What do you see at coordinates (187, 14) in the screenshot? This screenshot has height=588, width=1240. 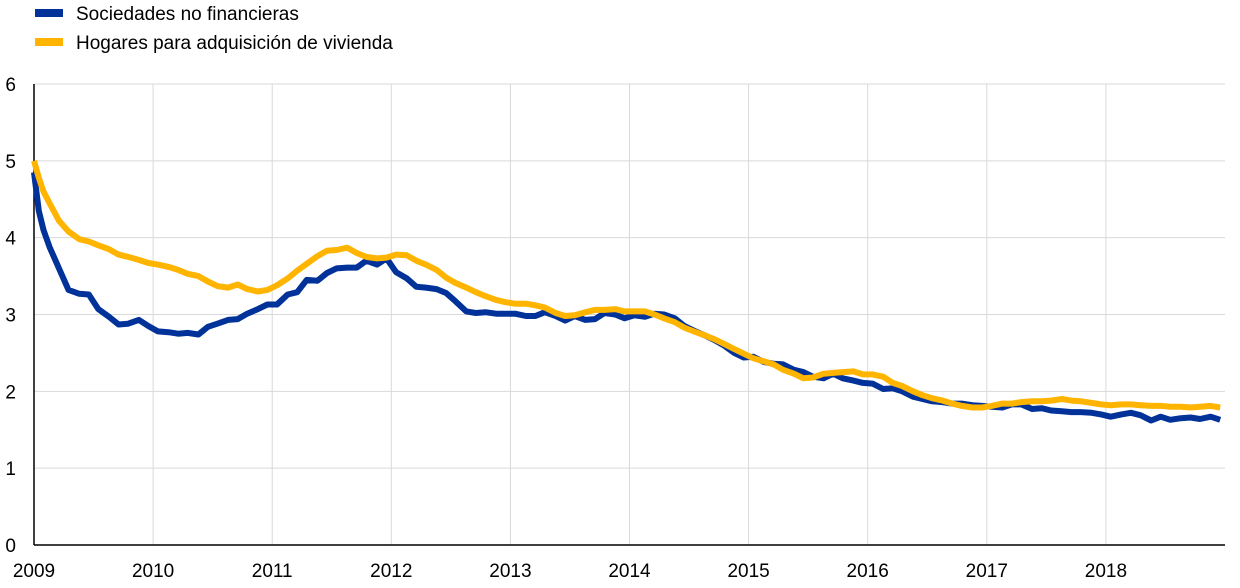 I see `legend-label-1: Sociedades no financieras` at bounding box center [187, 14].